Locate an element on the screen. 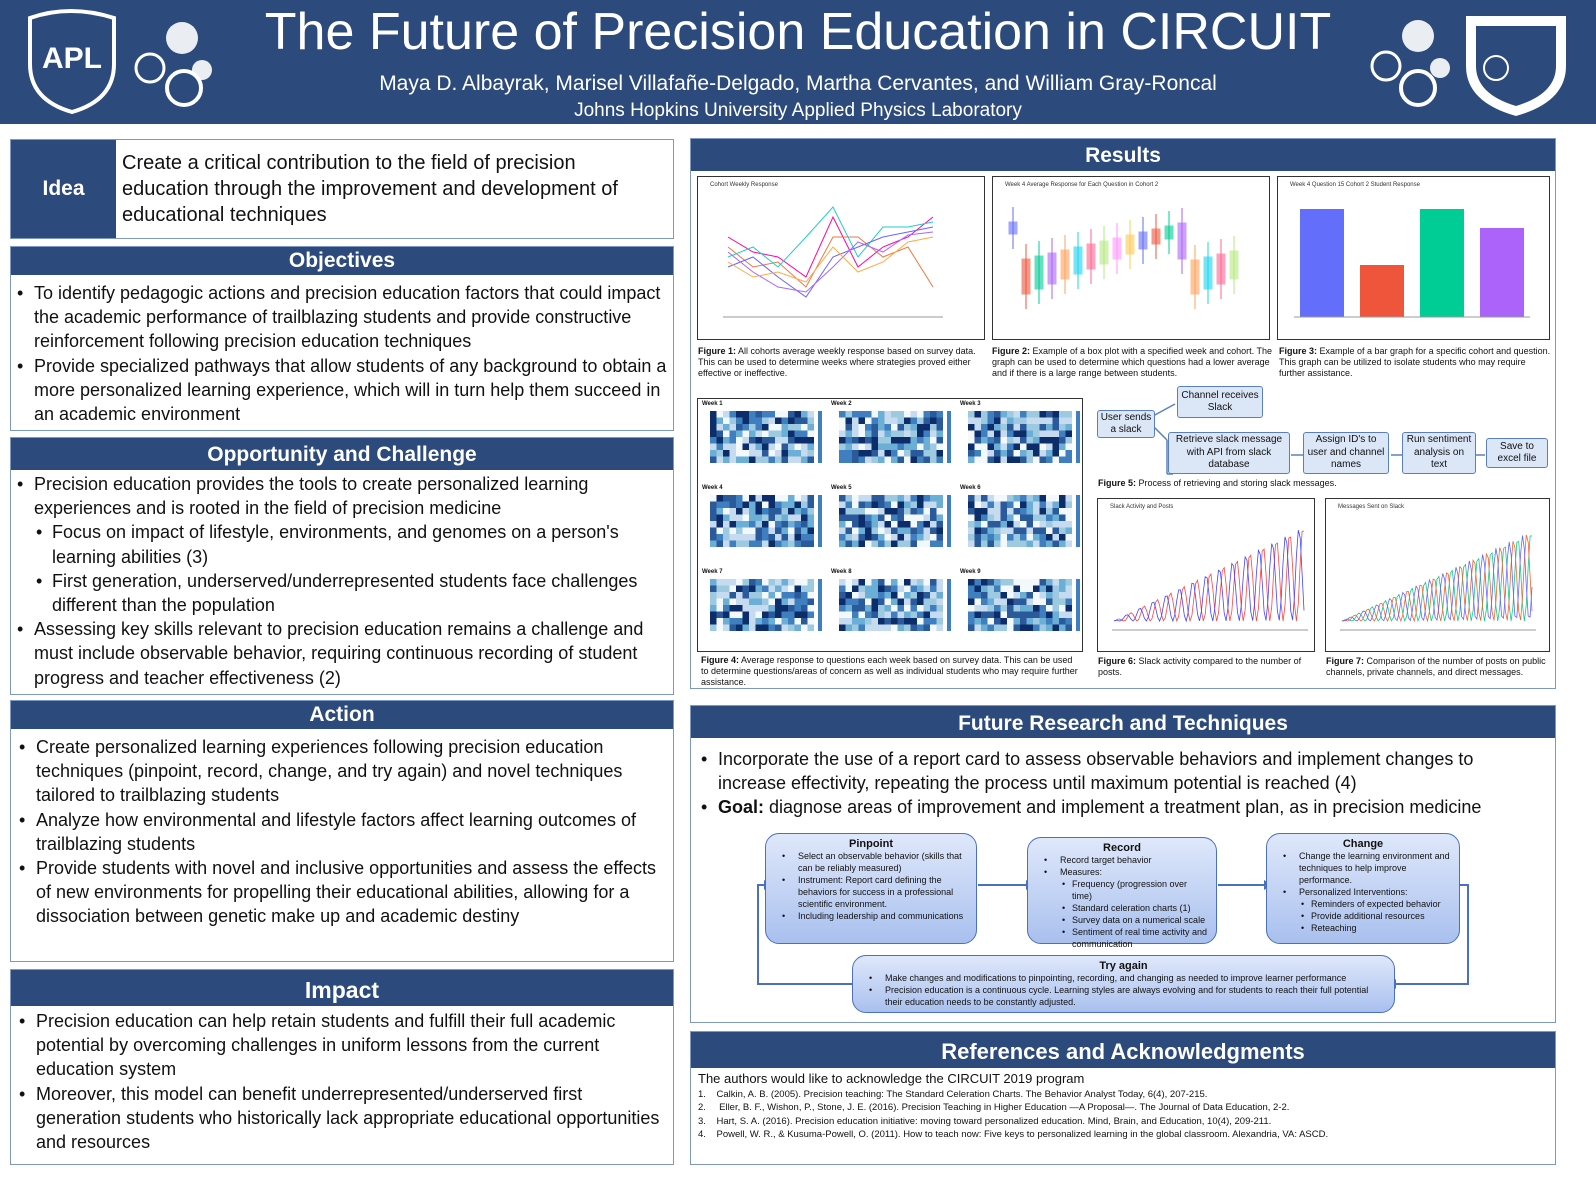 This screenshot has height=1196, width=1596. plot-art is located at coordinates (833, 262).